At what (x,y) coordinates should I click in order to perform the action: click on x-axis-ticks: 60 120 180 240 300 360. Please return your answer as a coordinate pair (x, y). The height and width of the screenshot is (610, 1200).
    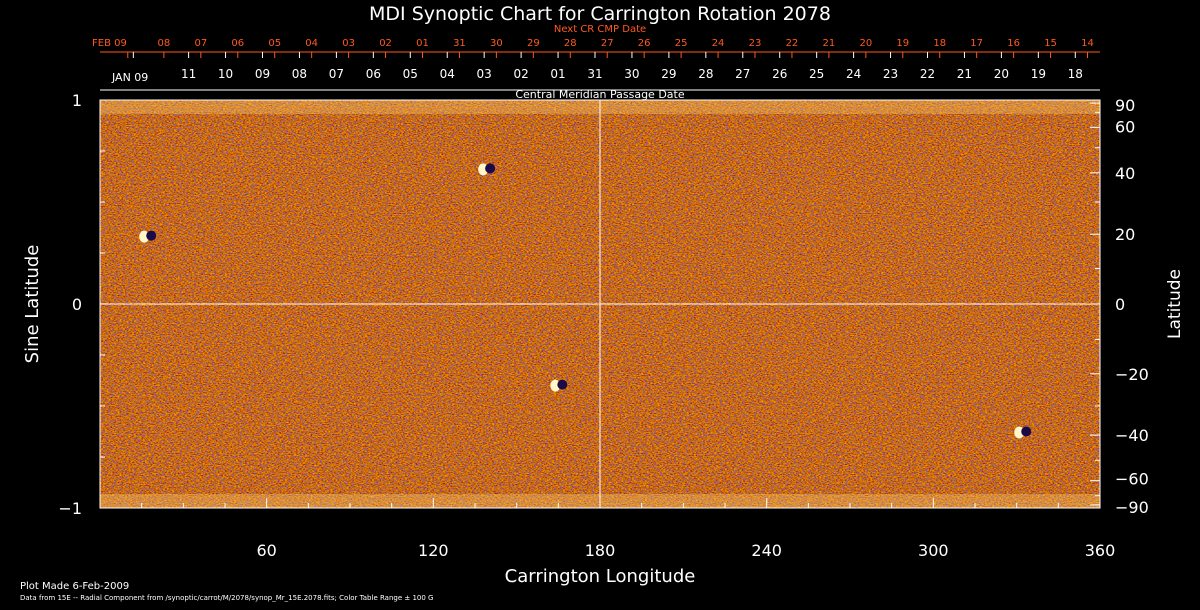
    Looking at the image, I should click on (628, 529).